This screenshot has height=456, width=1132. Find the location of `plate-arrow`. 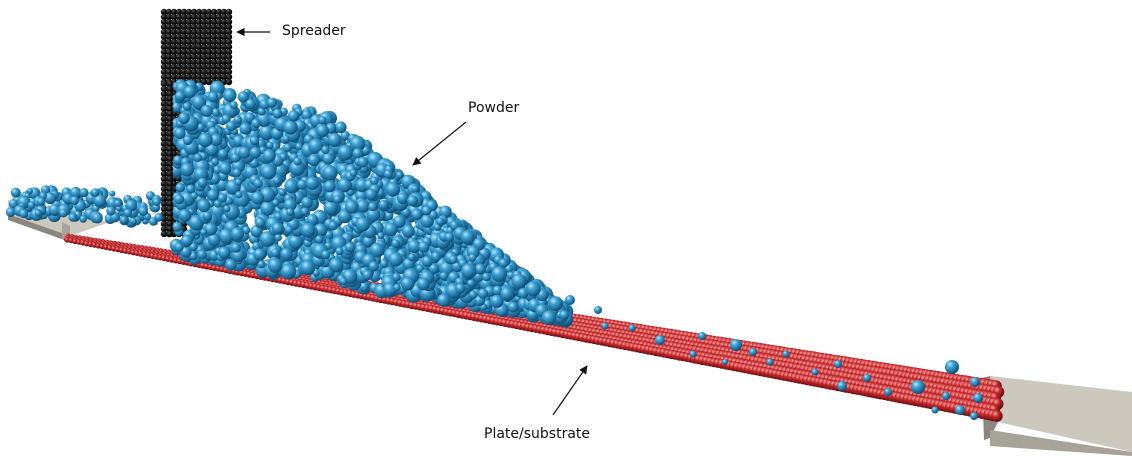

plate-arrow is located at coordinates (570, 390).